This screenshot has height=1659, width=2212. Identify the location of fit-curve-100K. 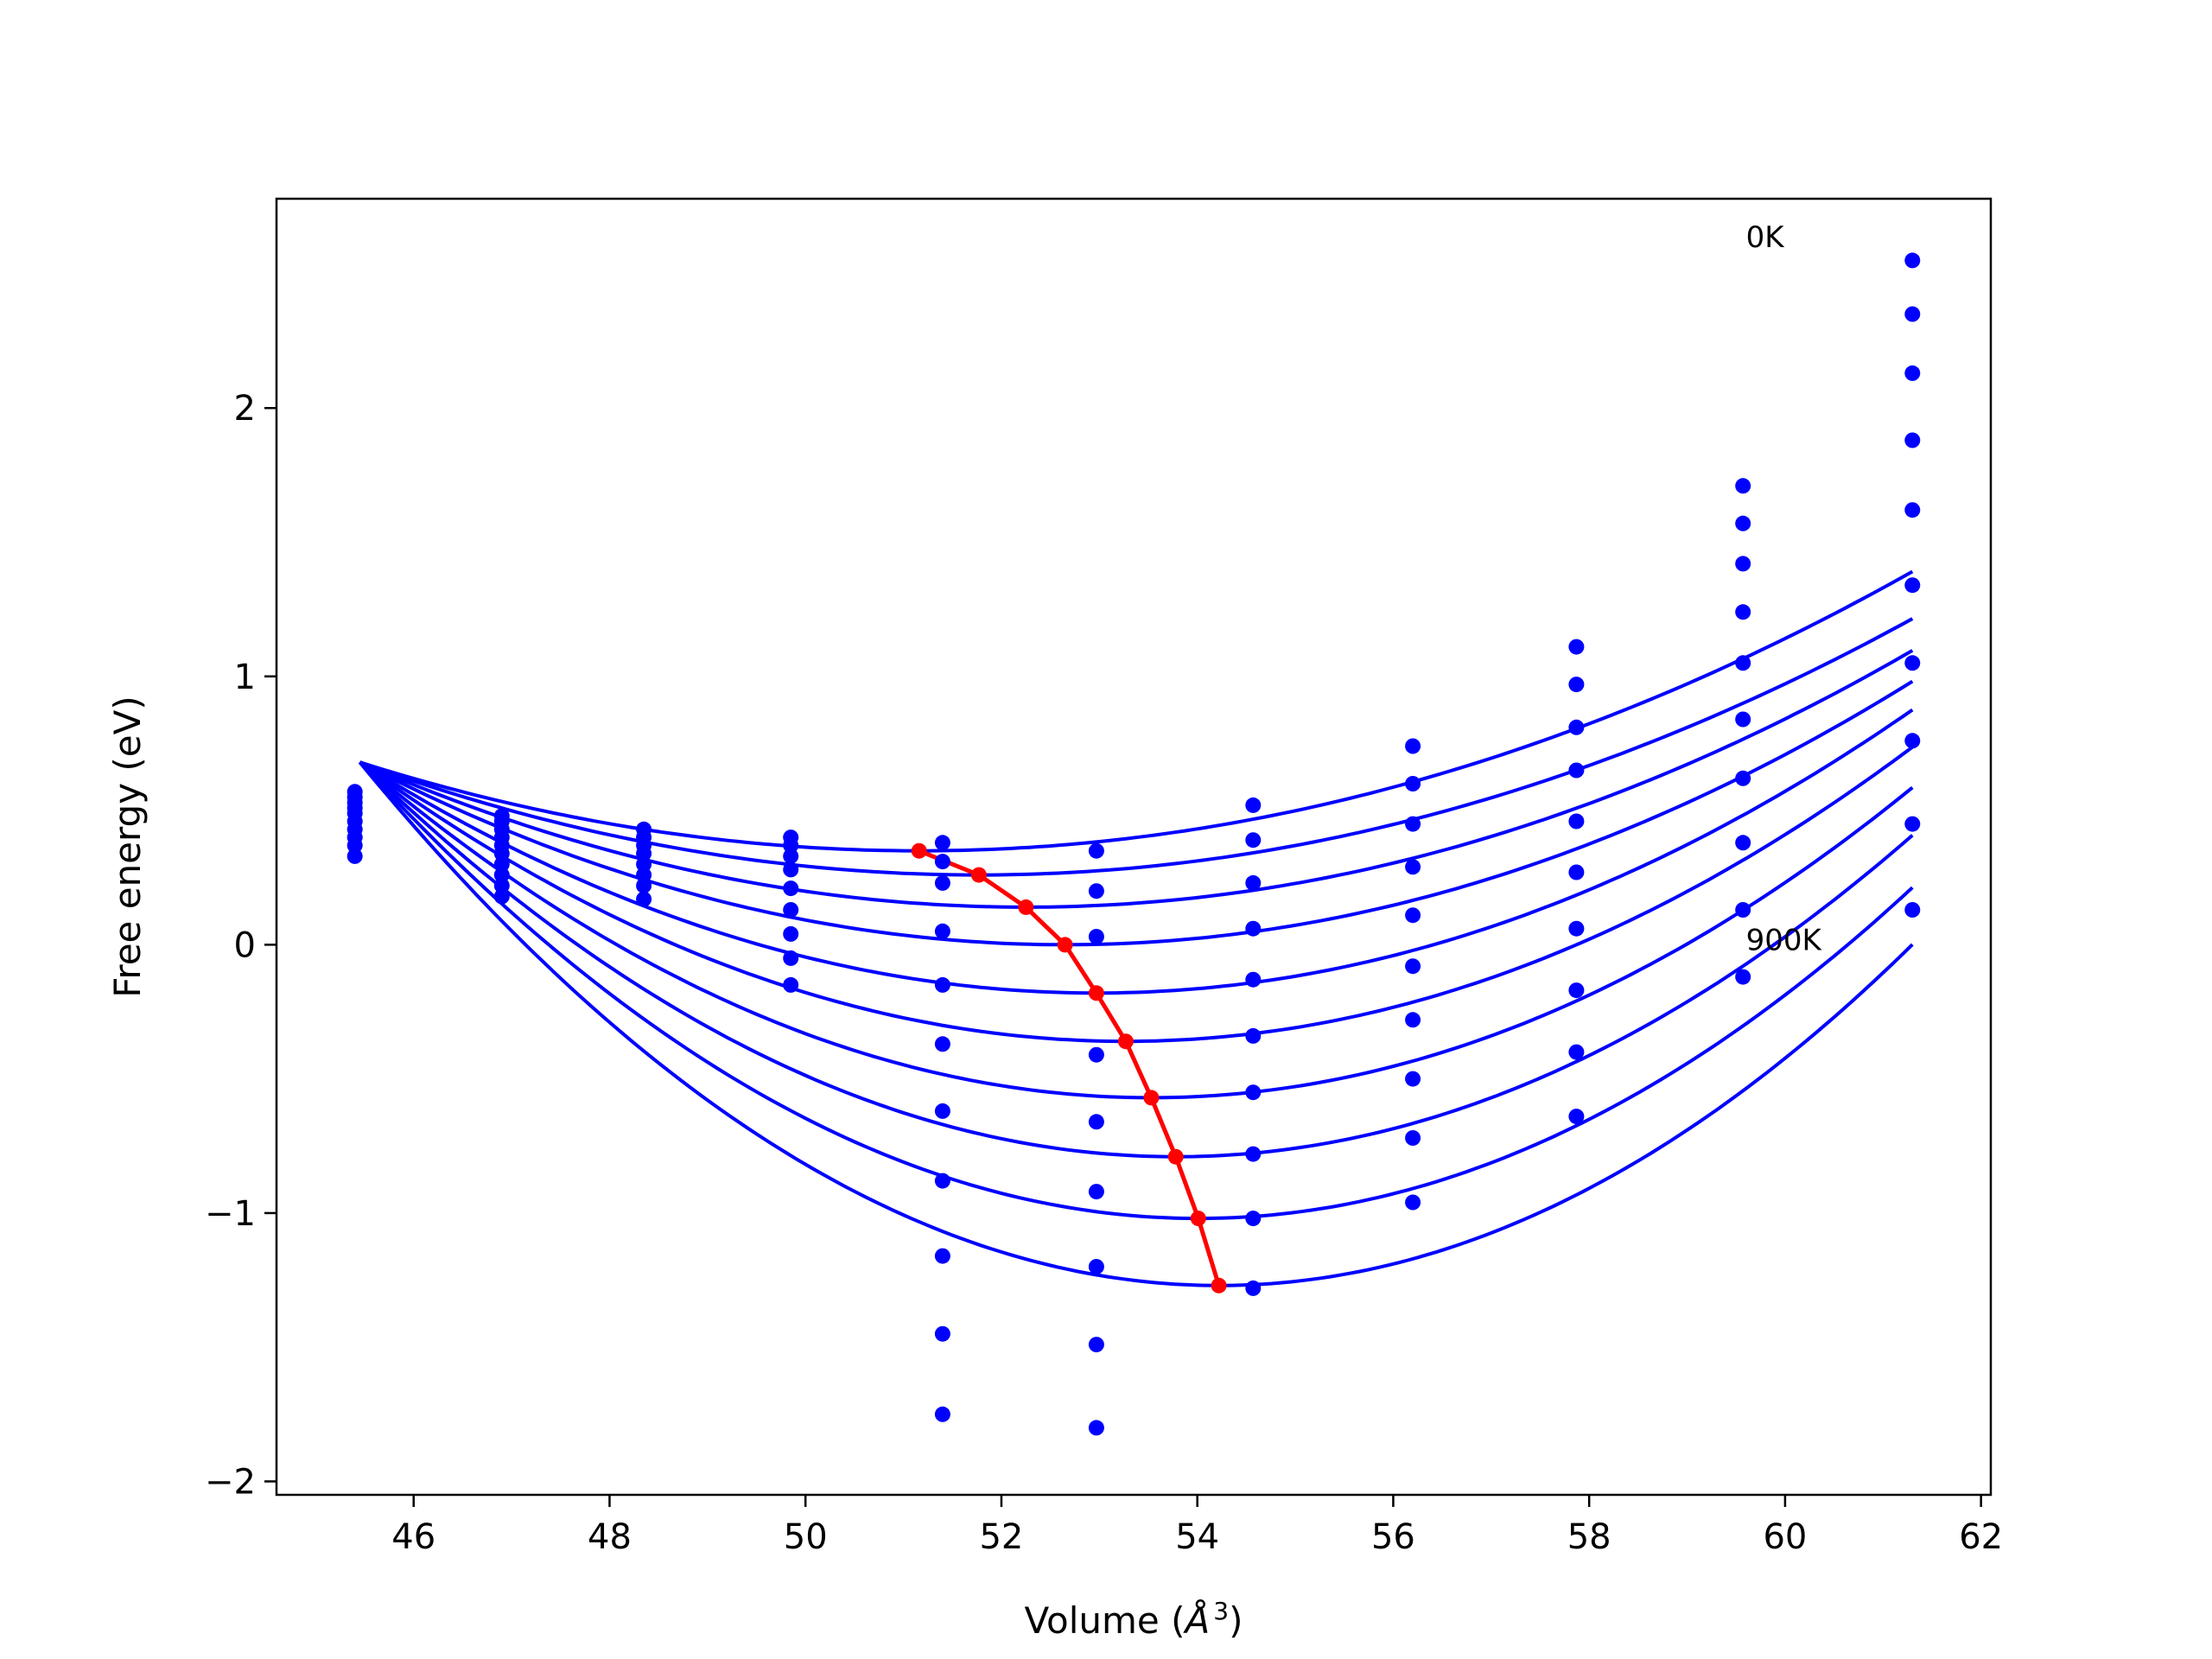
(1136, 747).